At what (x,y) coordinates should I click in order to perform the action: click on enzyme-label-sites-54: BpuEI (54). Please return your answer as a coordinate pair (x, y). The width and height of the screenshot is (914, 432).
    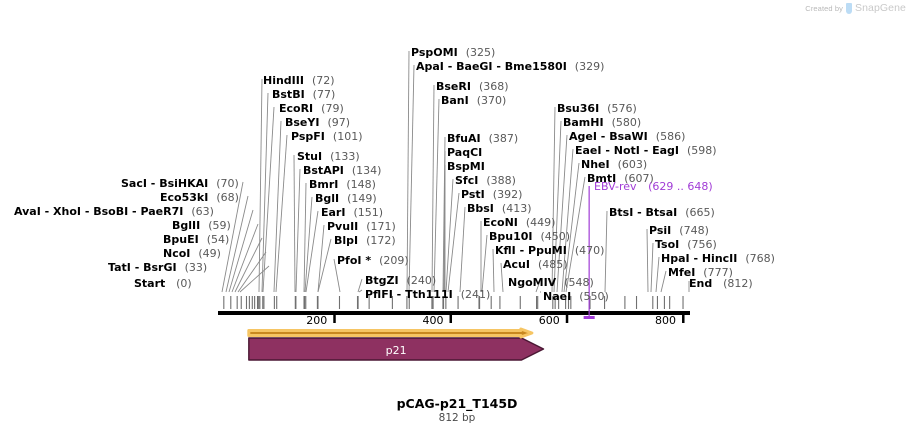
    Looking at the image, I should click on (196, 239).